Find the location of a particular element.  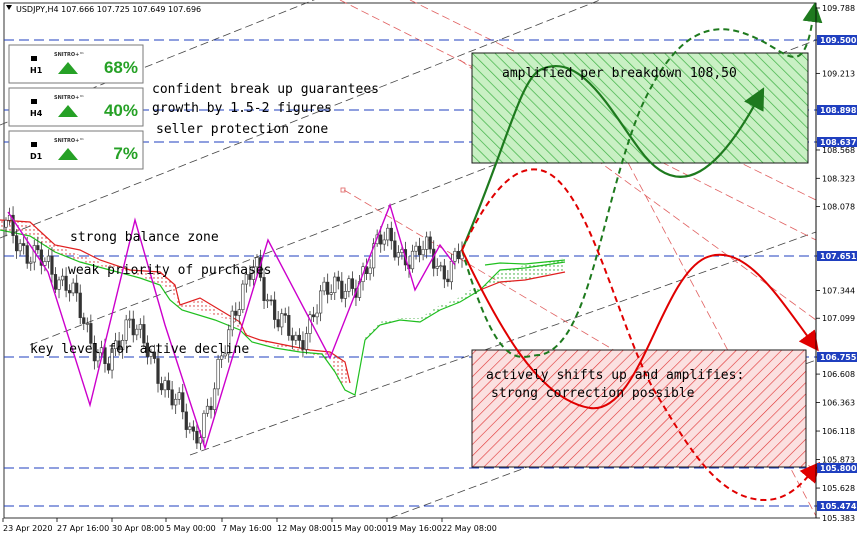

price-tag-label: 106.755 is located at coordinates (838, 357).